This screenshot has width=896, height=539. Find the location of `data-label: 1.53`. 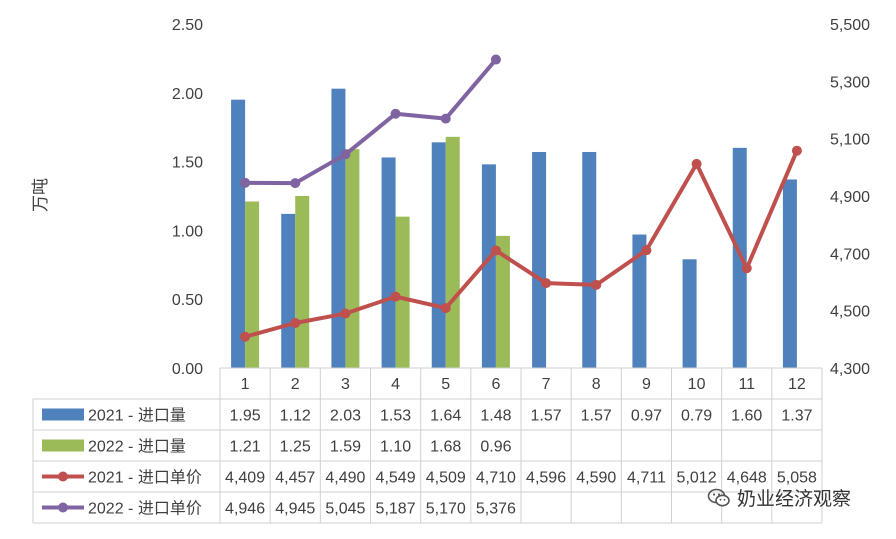

data-label: 1.53 is located at coordinates (395, 416).